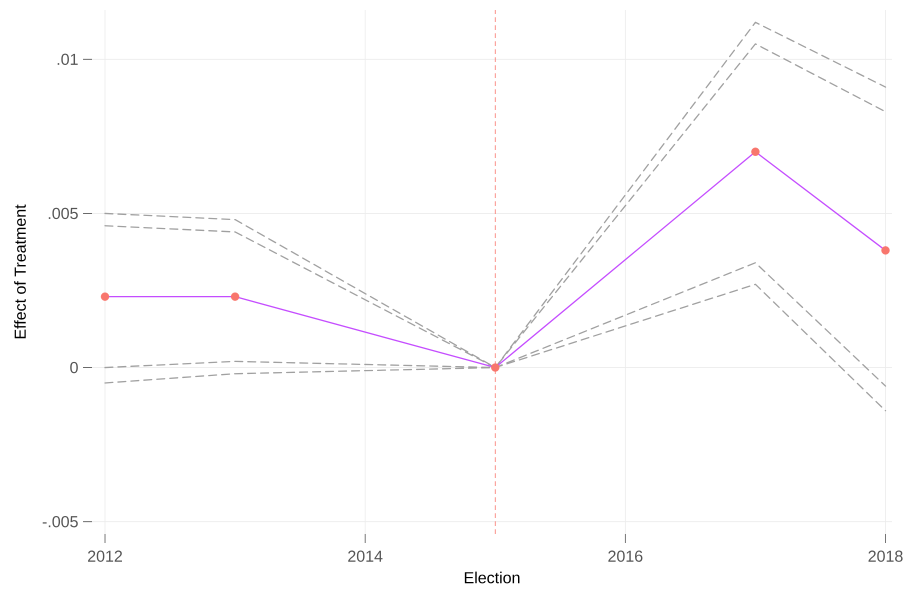 The height and width of the screenshot is (590, 909). I want to click on x-tick-label: 2016, so click(625, 556).